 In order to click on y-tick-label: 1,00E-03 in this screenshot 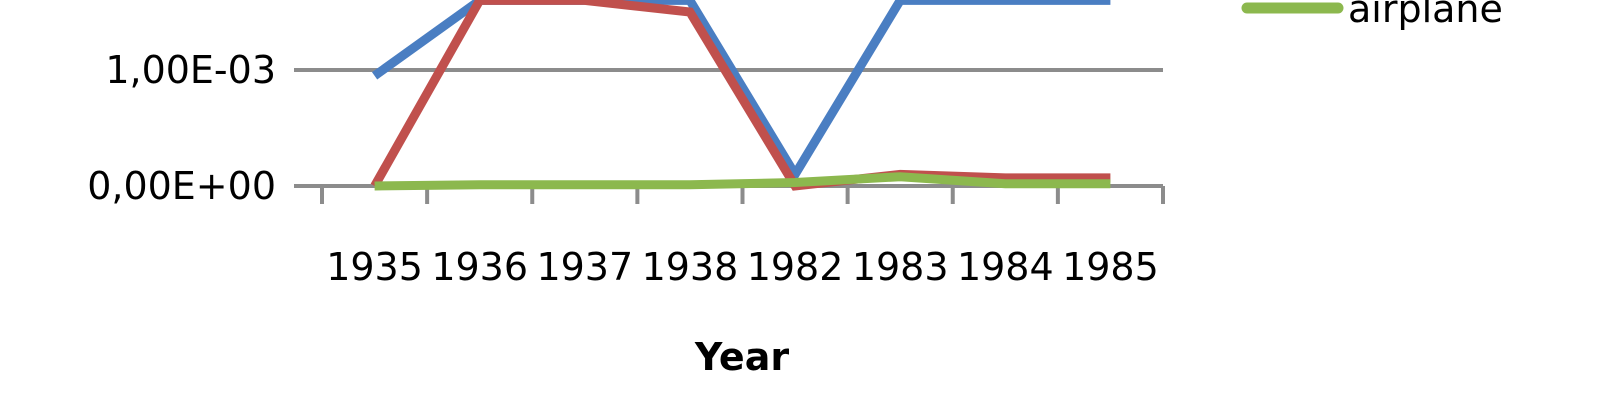, I will do `click(190, 70)`.